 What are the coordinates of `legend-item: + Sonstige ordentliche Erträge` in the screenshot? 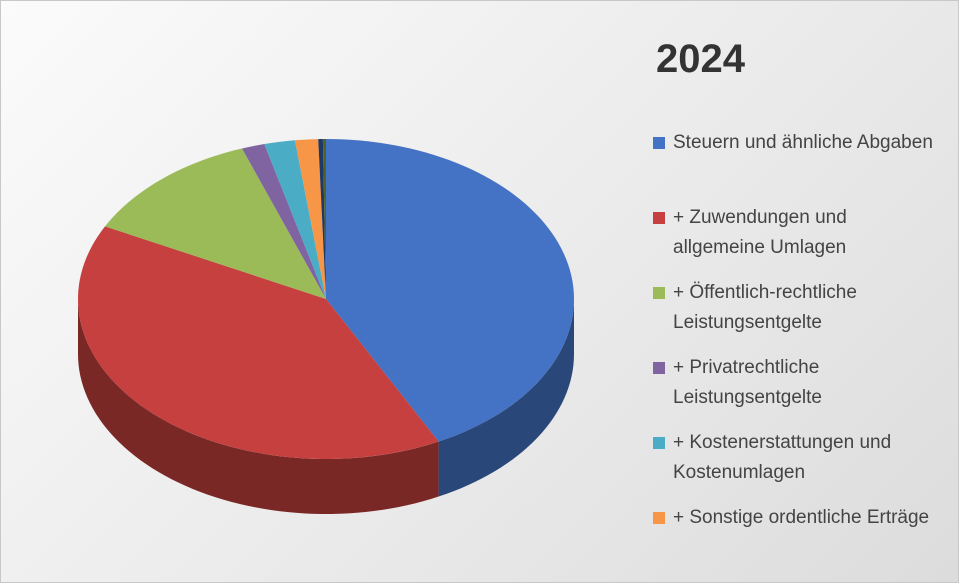 It's located at (798, 540).